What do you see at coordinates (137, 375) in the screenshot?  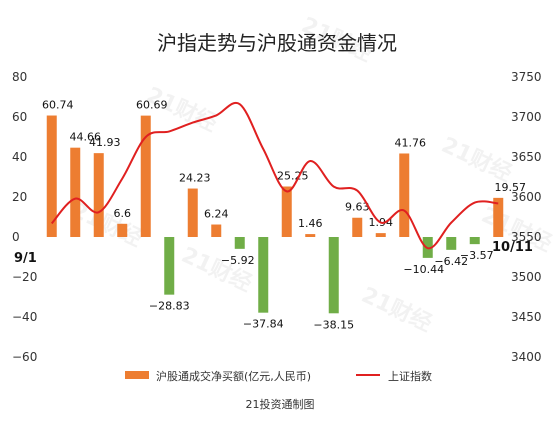 I see `legend-bar-swatch` at bounding box center [137, 375].